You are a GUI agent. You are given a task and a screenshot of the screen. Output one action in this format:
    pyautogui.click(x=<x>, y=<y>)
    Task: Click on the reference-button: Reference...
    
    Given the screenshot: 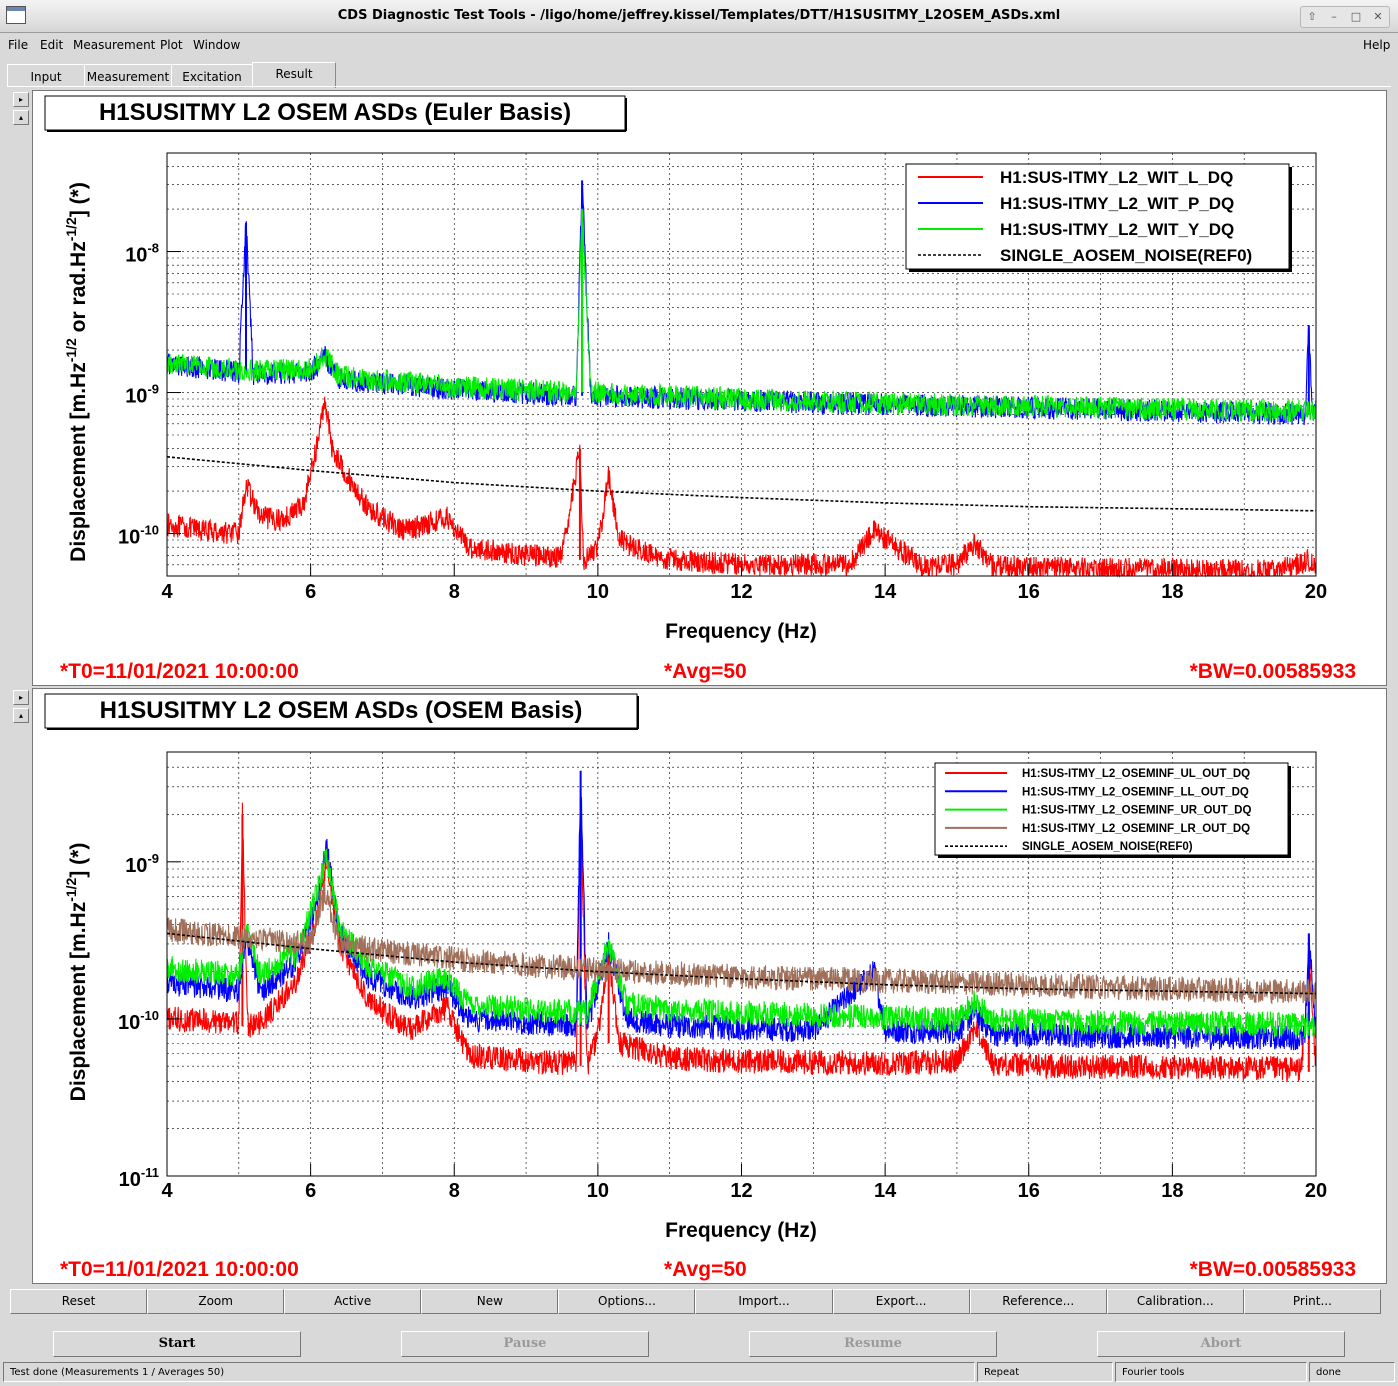 What is the action you would take?
    pyautogui.click(x=1038, y=1301)
    